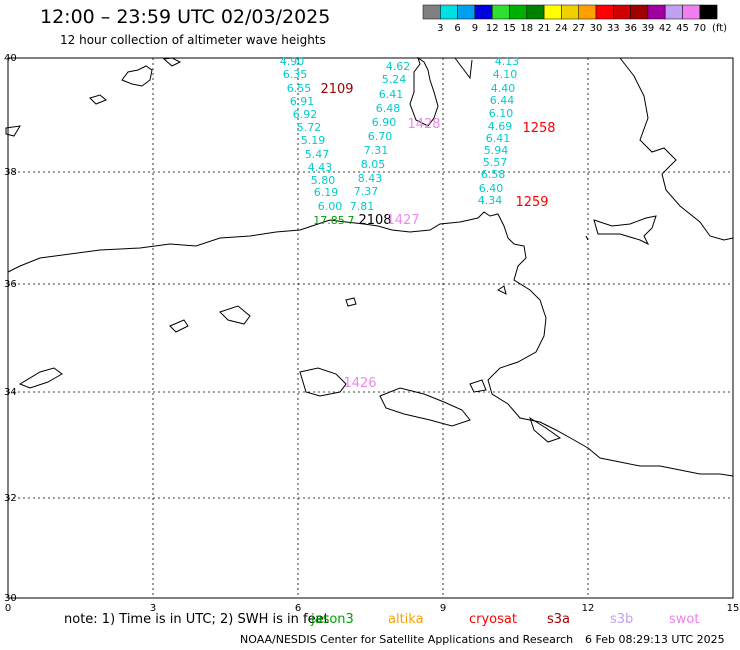 Image resolution: width=740 pixels, height=650 pixels. Describe the element at coordinates (10, 172) in the screenshot. I see `lat-tick-label: 38` at that location.